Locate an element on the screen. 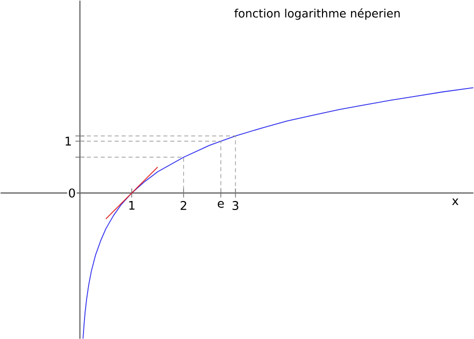 This screenshot has width=474, height=339. x-tick-label: e is located at coordinates (221, 204).